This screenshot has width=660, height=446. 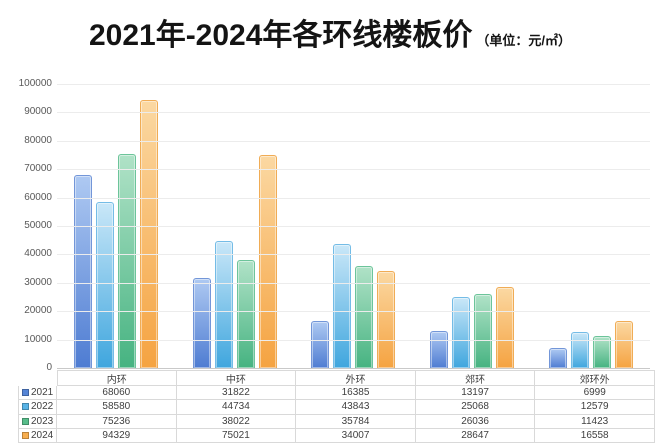 I want to click on value-cell-2022-cat2: 43843, so click(x=356, y=407).